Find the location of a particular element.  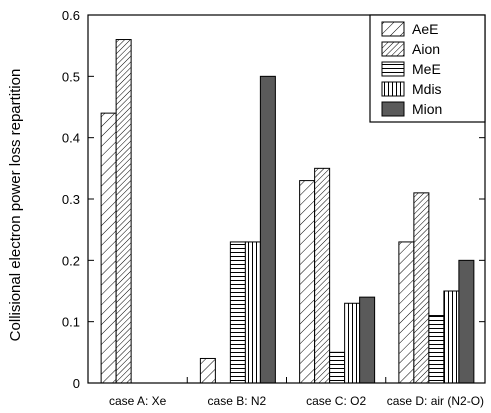

y-tick-label: 0.2 is located at coordinates (71, 260).